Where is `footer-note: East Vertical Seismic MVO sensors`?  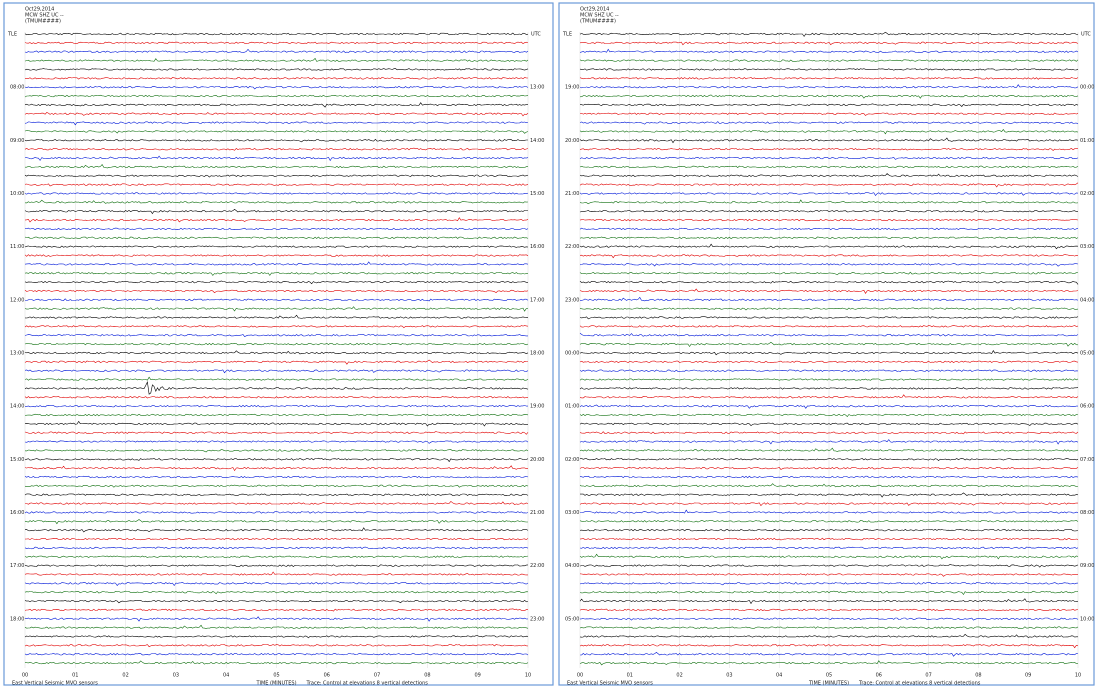 footer-note: East Vertical Seismic MVO sensors is located at coordinates (55, 684).